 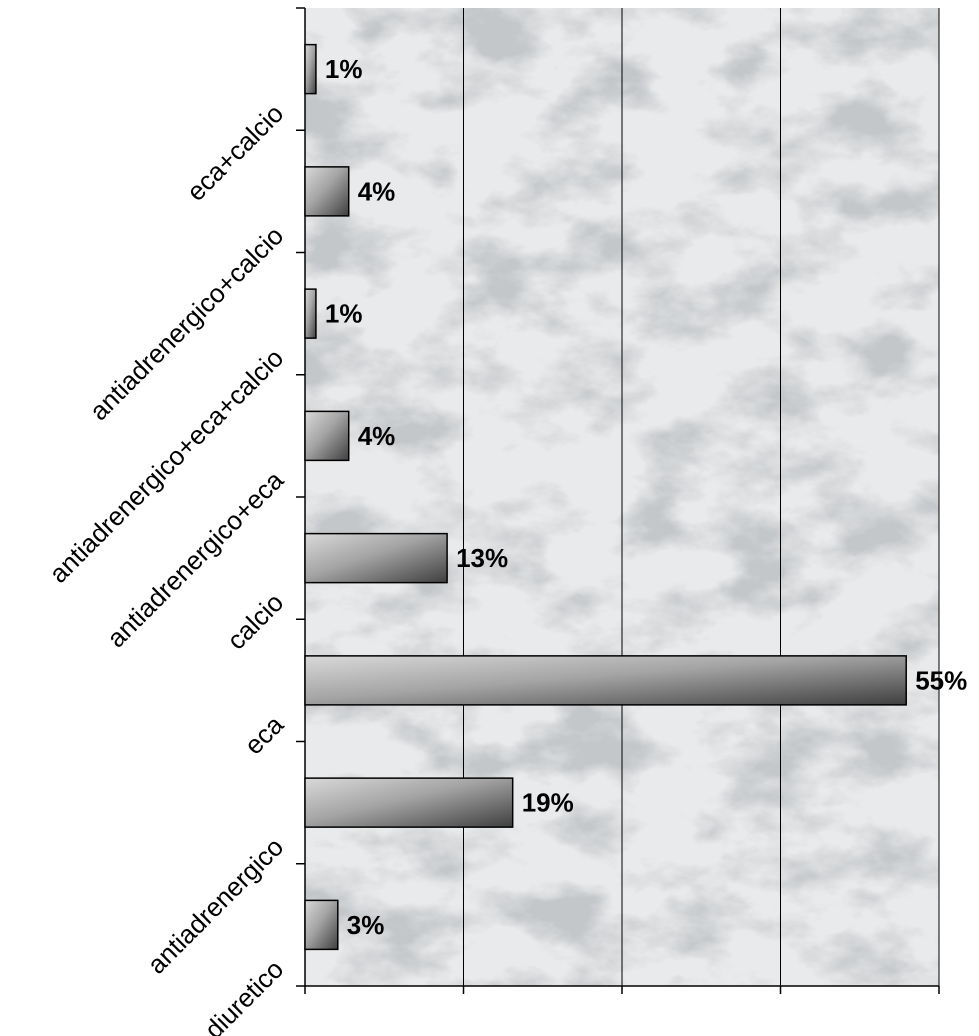 What do you see at coordinates (166, 466) in the screenshot?
I see `category-label: antiadrenergico+eca+calcio` at bounding box center [166, 466].